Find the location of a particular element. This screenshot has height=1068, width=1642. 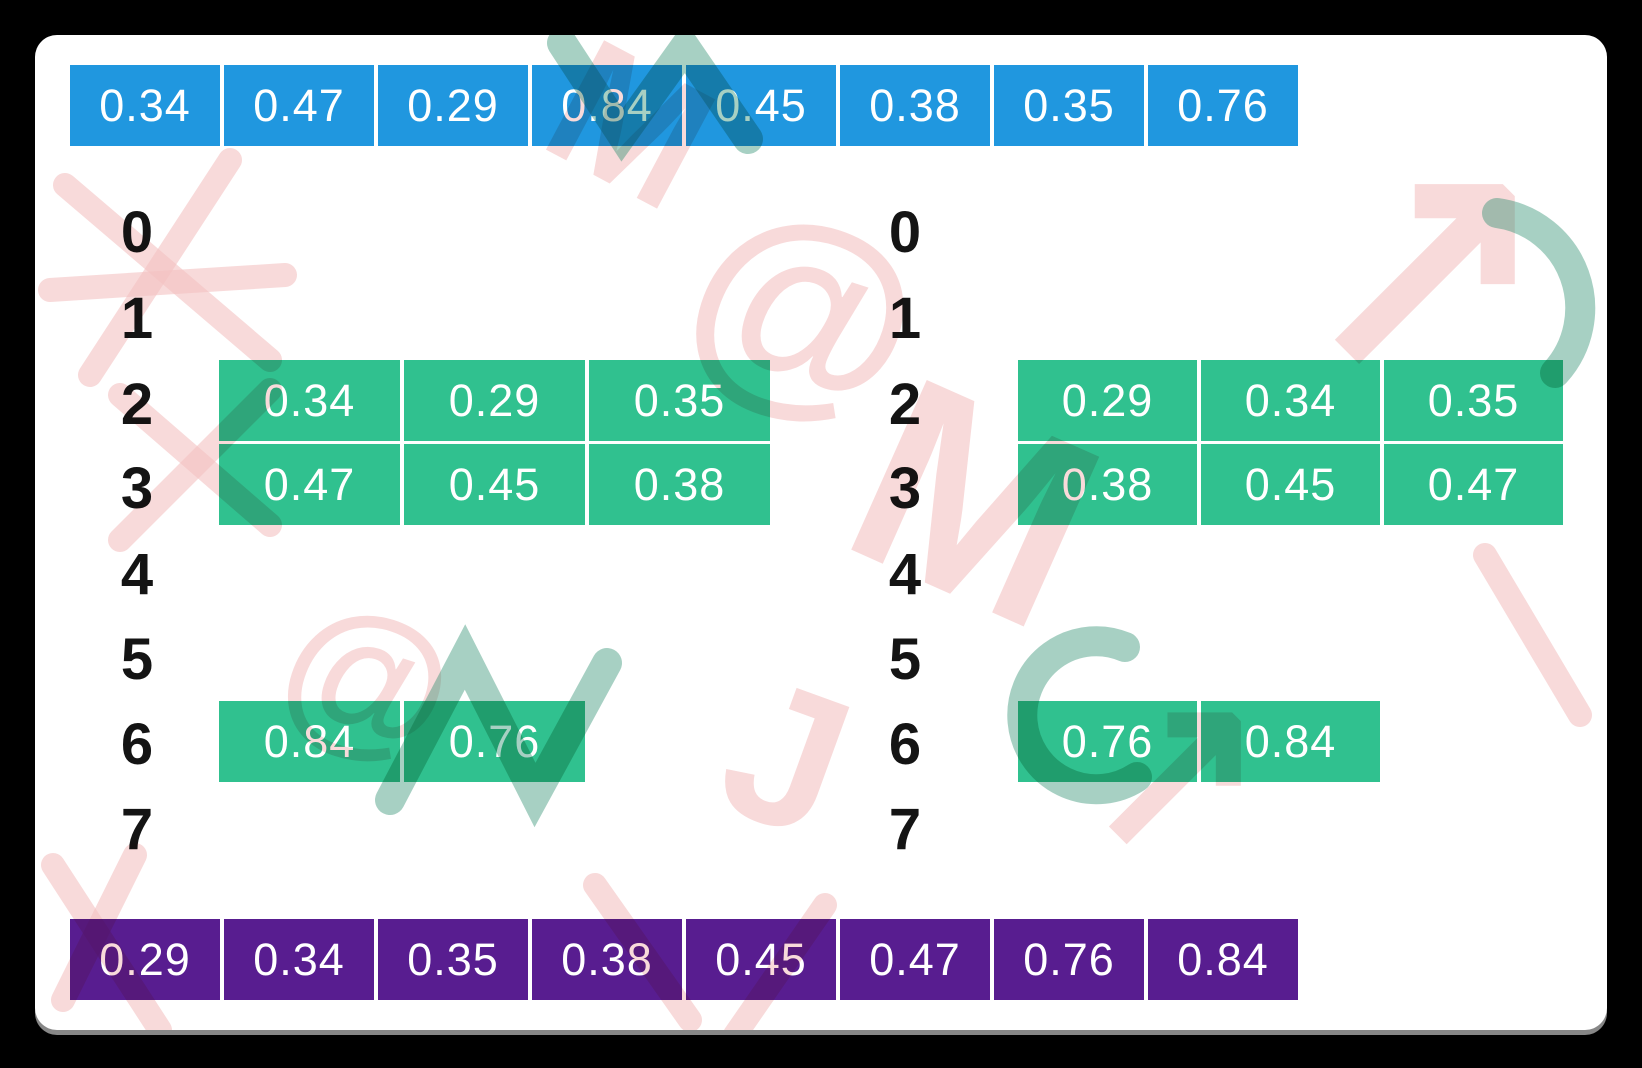

bucket-6-unsorted-row: 0.84 0.76 is located at coordinates (402, 741).